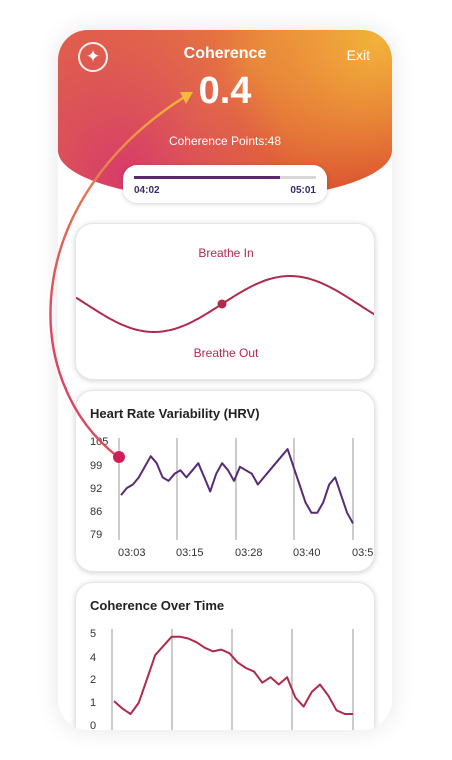 Image resolution: width=452 pixels, height=760 pixels. Describe the element at coordinates (93, 680) in the screenshot. I see `y-tick-label: 2` at that location.